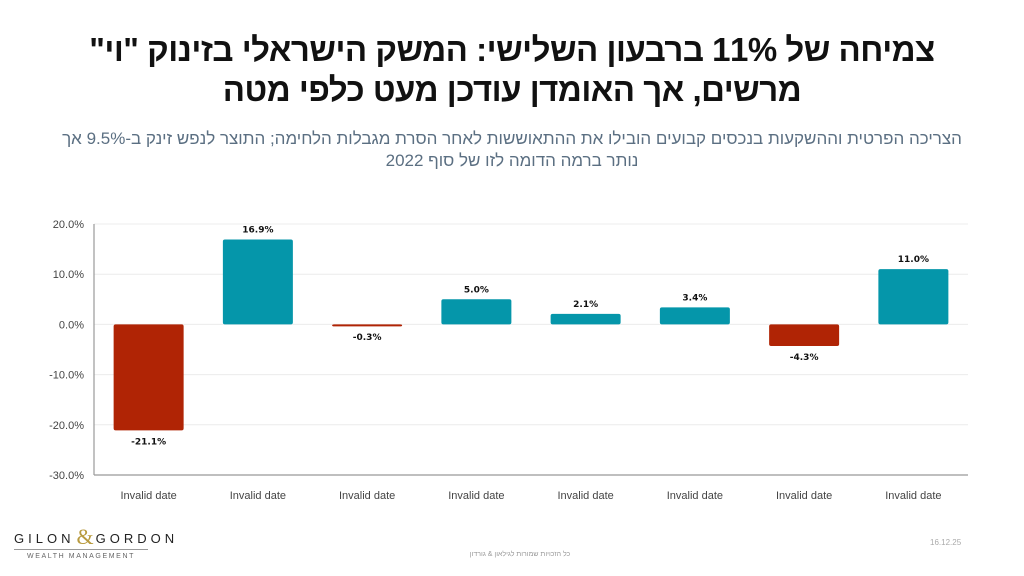 The image size is (1024, 576). What do you see at coordinates (66, 426) in the screenshot?
I see `y-tick-label: -20.0%` at bounding box center [66, 426].